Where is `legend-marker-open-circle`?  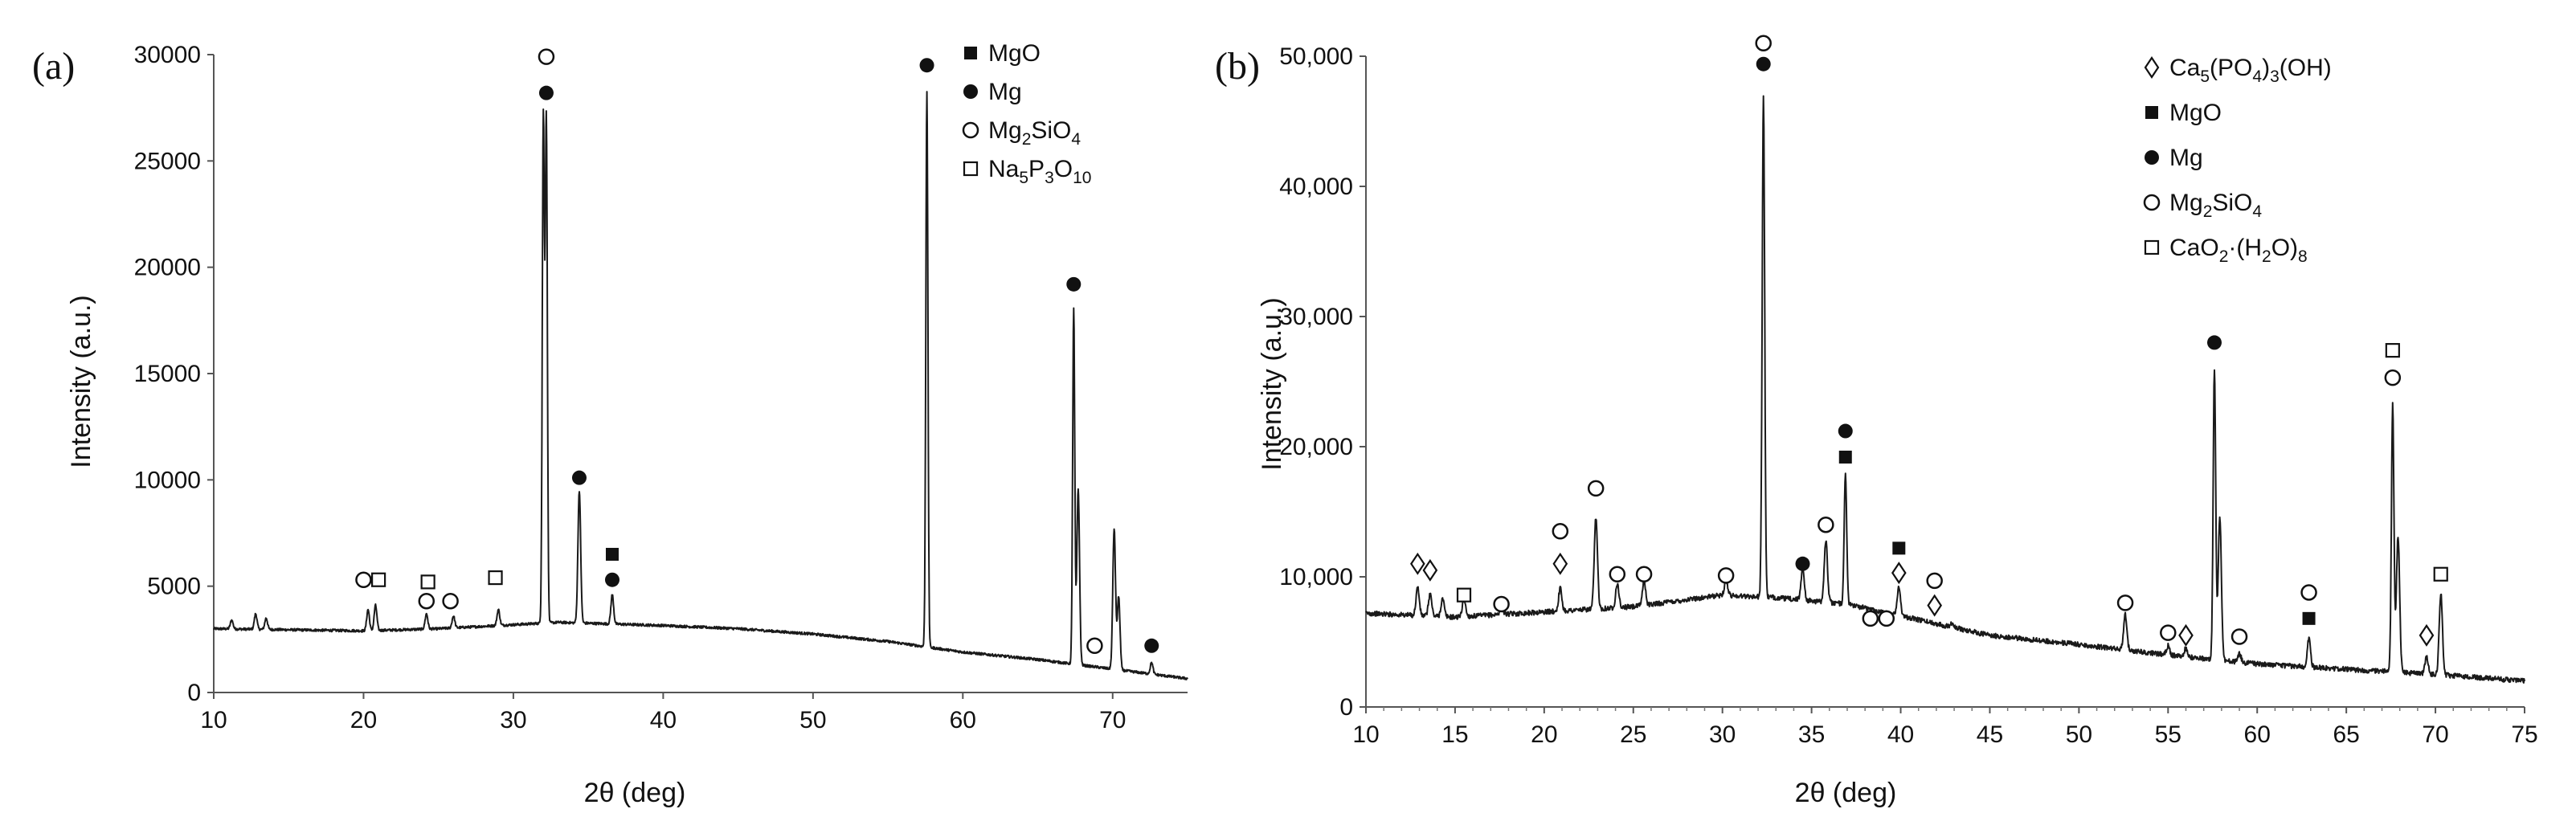 legend-marker-open-circle is located at coordinates (2152, 202).